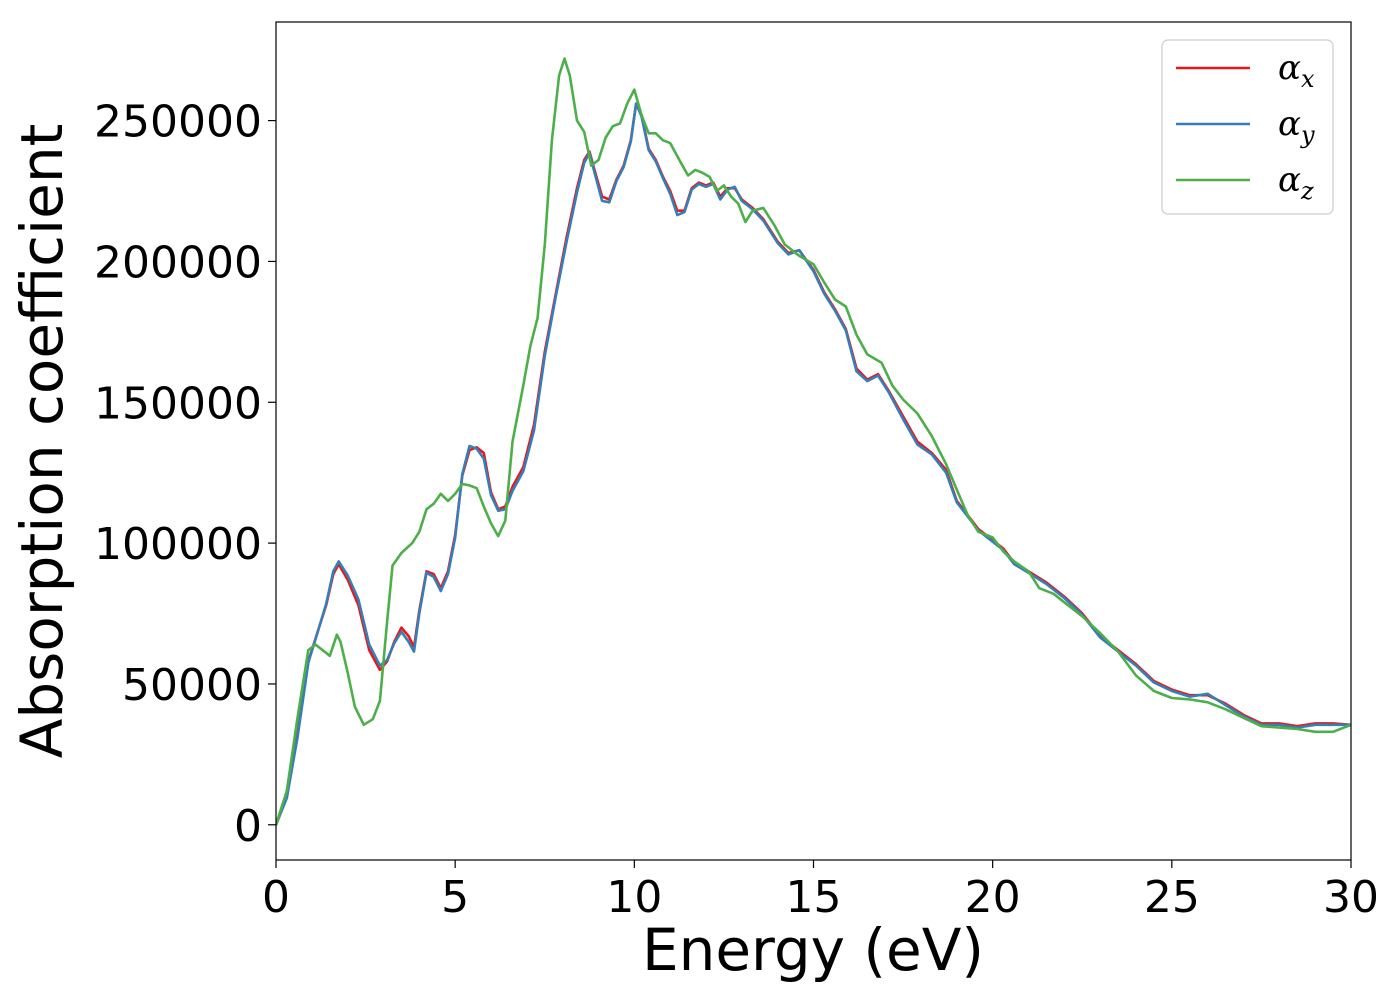  What do you see at coordinates (178, 544) in the screenshot?
I see `y-tick-label: 100000` at bounding box center [178, 544].